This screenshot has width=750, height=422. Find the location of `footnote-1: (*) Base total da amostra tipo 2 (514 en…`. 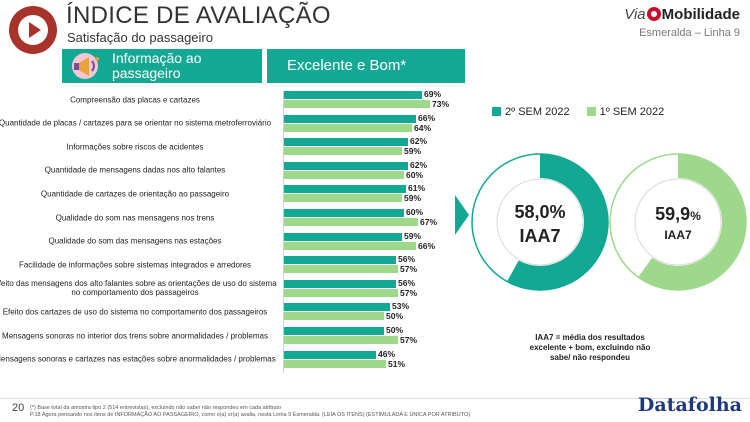

footnote-1: (*) Base total da amostra tipo 2 (514 en… is located at coordinates (156, 408).